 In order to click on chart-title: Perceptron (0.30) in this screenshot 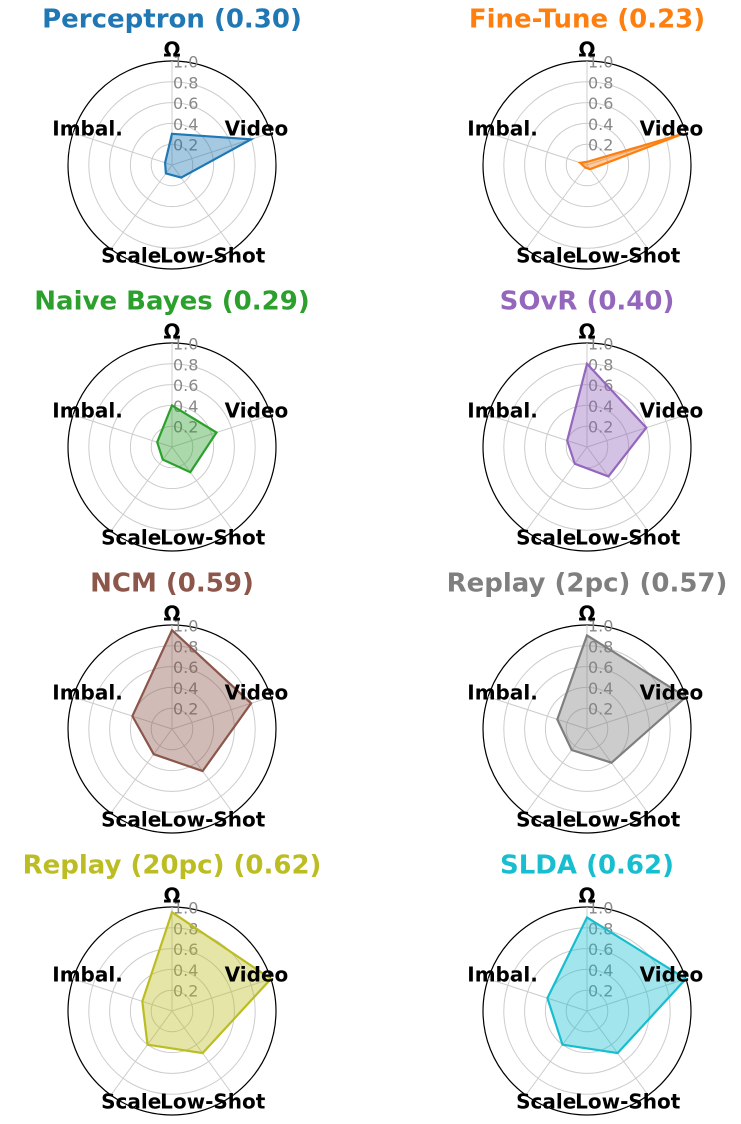, I will do `click(172, 20)`.